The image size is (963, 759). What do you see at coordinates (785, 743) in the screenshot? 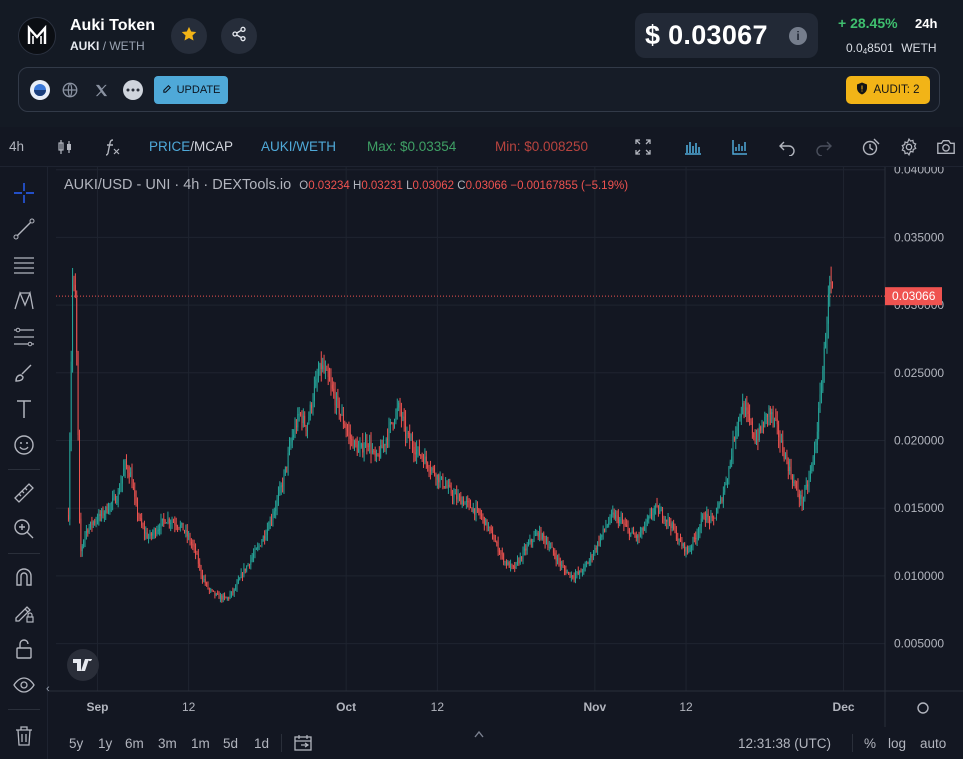
I see `utc-clock: 12:31:38 (UTC)` at bounding box center [785, 743].